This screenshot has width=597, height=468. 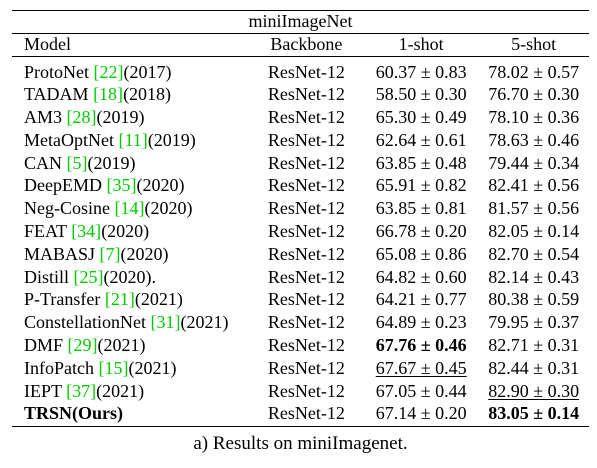 I want to click on table-header-row: Model Backbone 1-shot 5-shot, so click(x=300, y=45).